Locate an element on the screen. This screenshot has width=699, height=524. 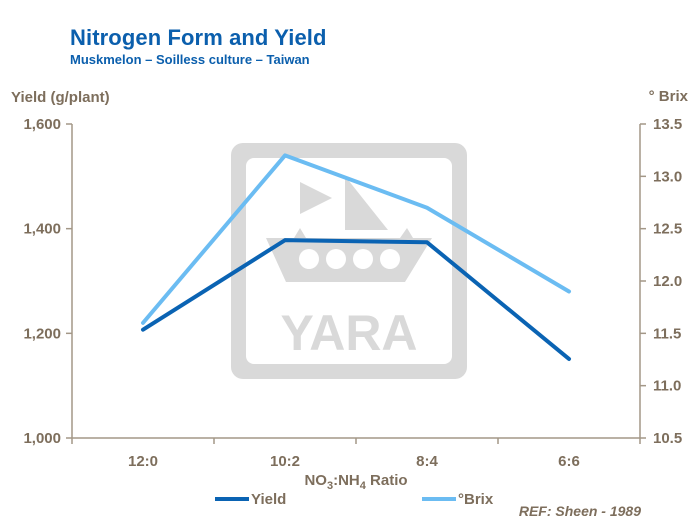
chart-subtitle: Muskmelon – Soilless culture – Taiwan is located at coordinates (190, 59).